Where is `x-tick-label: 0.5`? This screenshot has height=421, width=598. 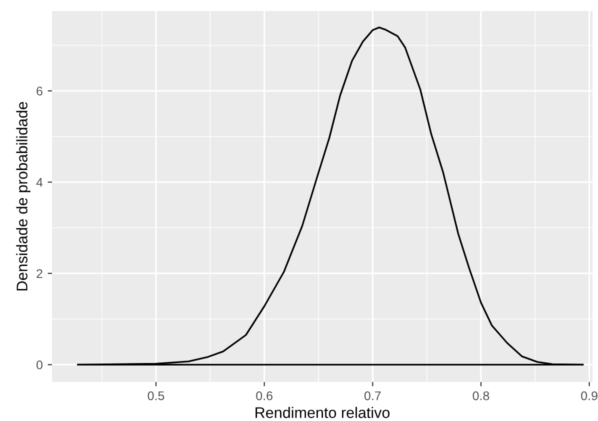 x-tick-label: 0.5 is located at coordinates (156, 395).